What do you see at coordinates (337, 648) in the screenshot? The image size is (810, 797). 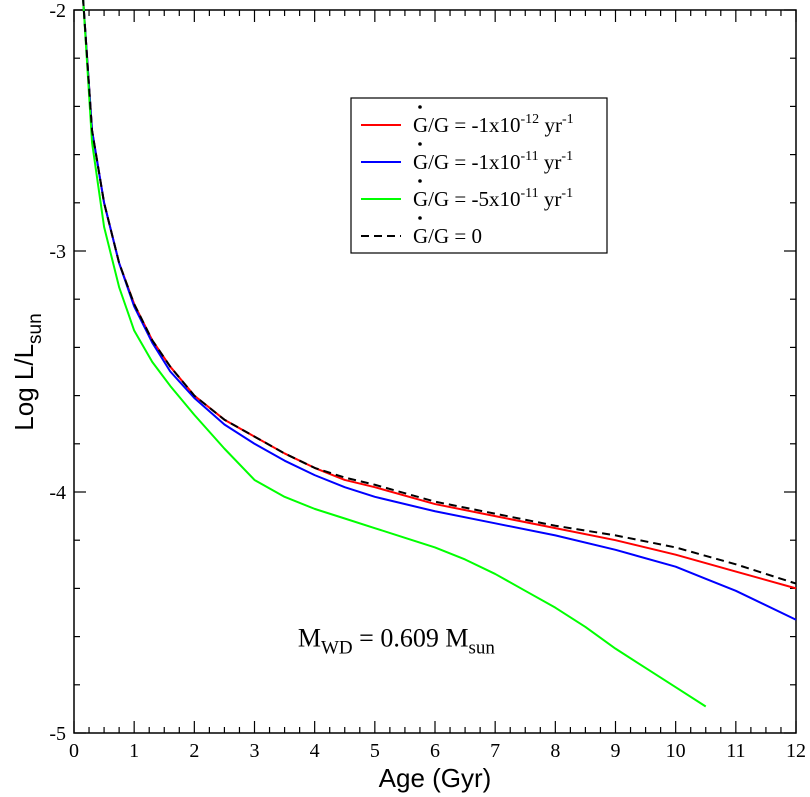 I see `annotation-sub1: WD` at bounding box center [337, 648].